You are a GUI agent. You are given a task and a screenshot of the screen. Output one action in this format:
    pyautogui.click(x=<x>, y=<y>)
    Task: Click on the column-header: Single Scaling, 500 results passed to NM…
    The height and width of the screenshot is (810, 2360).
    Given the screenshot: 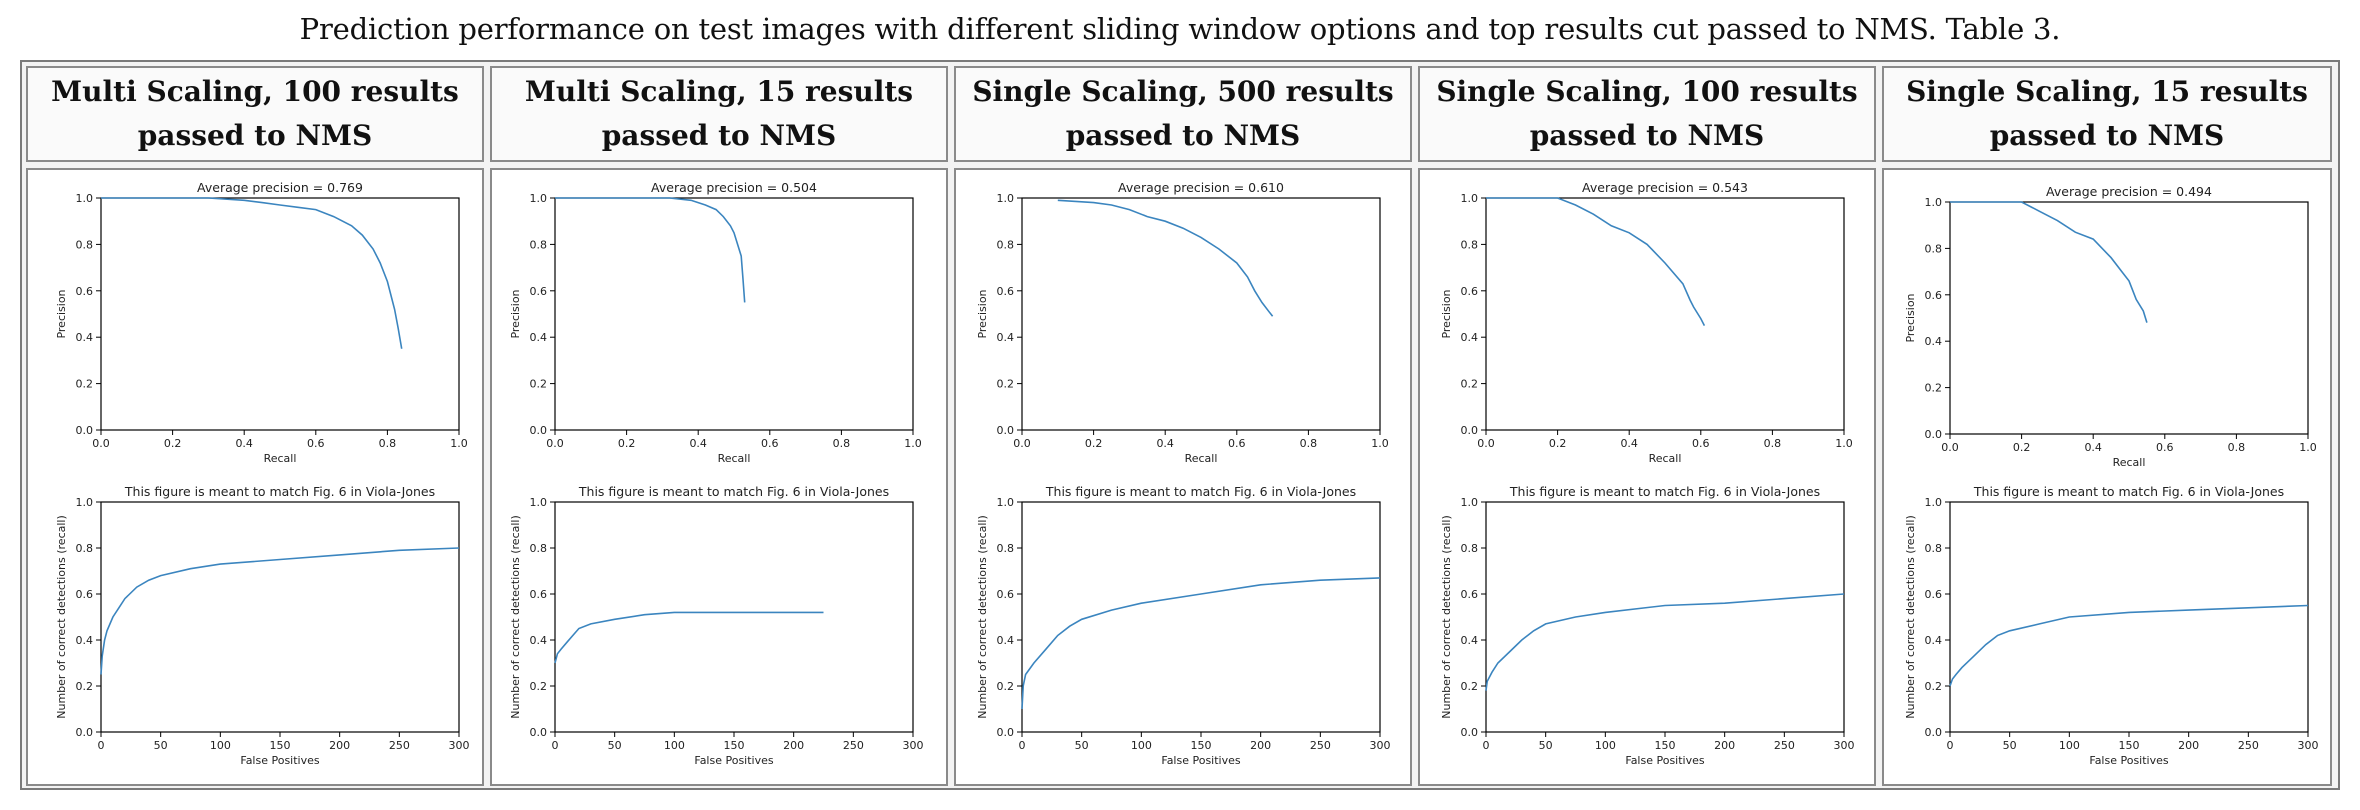 What is the action you would take?
    pyautogui.click(x=1183, y=114)
    